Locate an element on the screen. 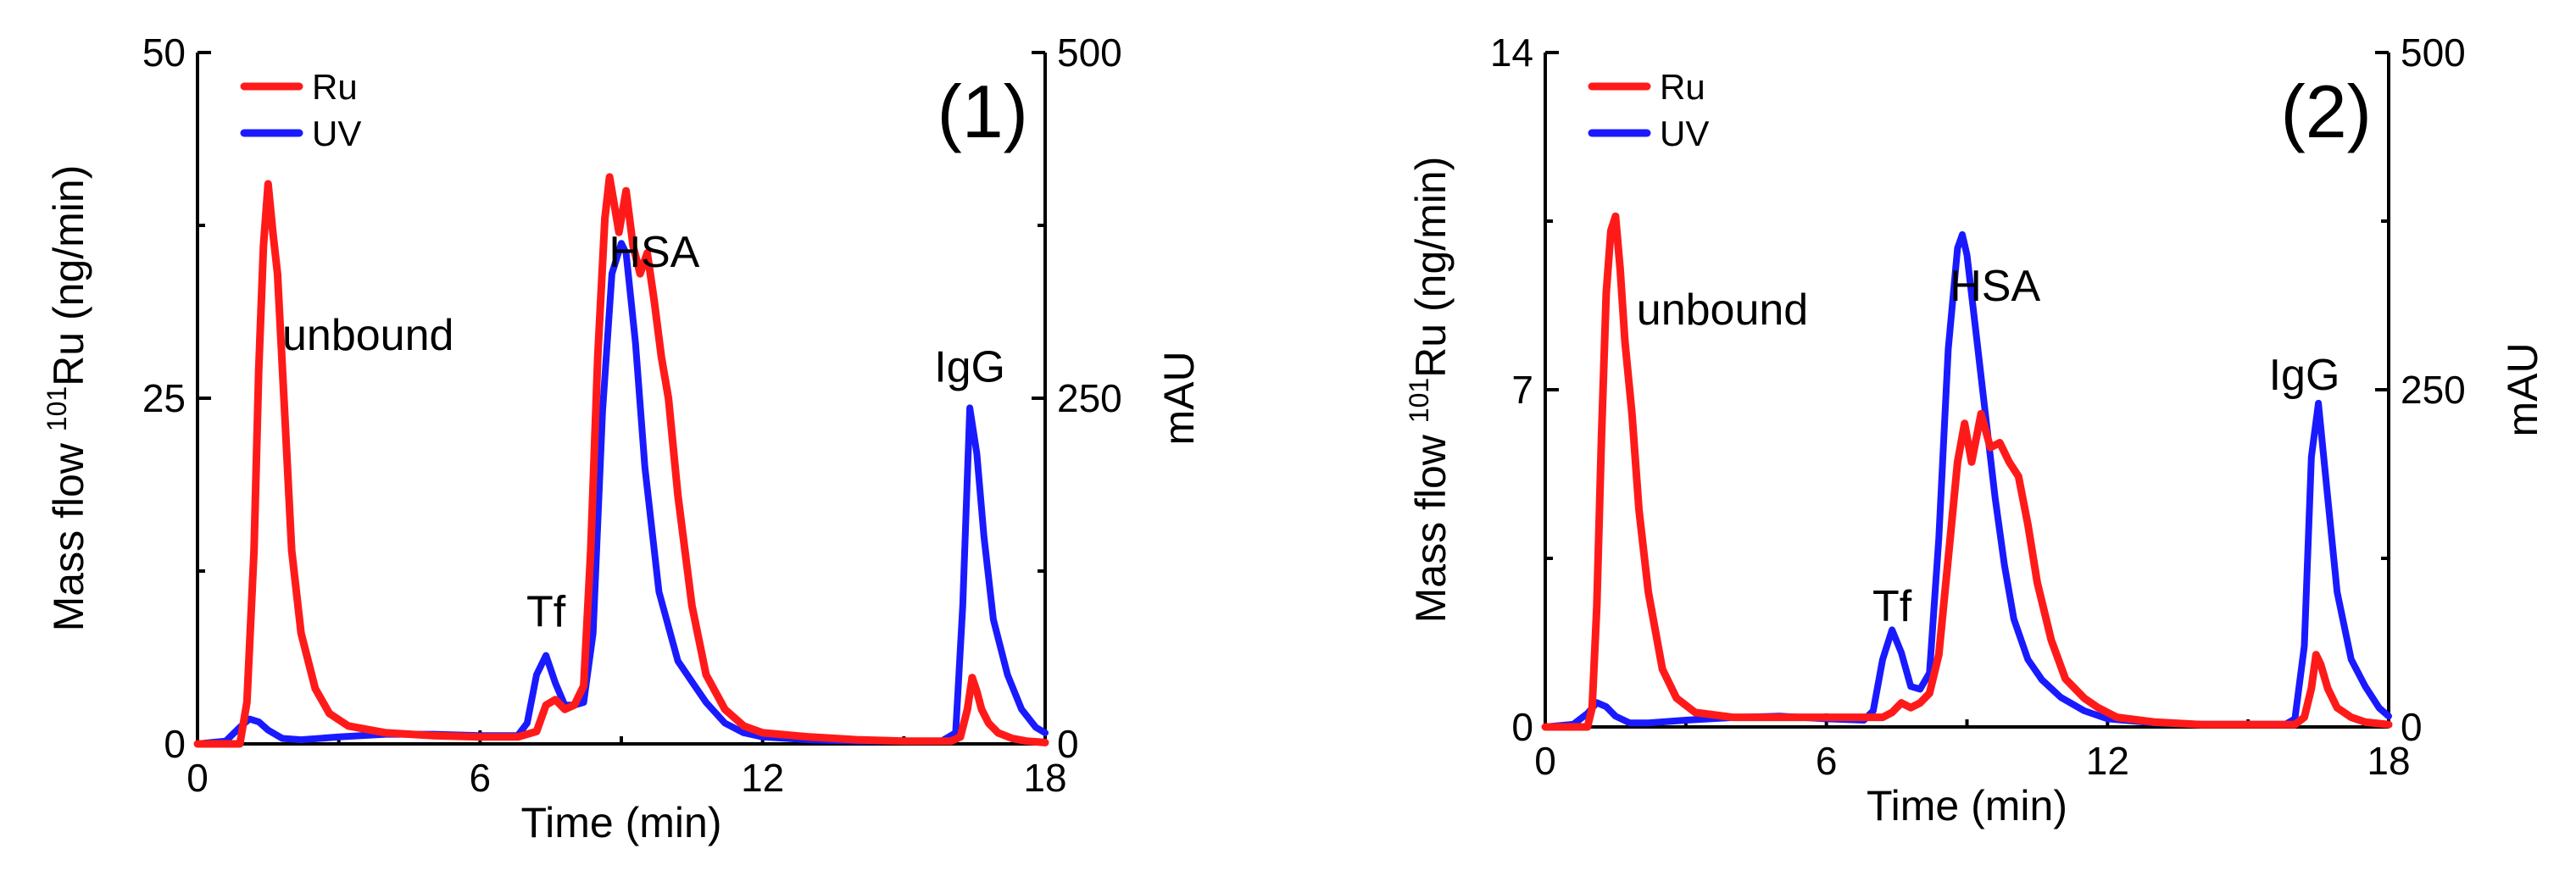  y-tick-label: 50 is located at coordinates (164, 53).